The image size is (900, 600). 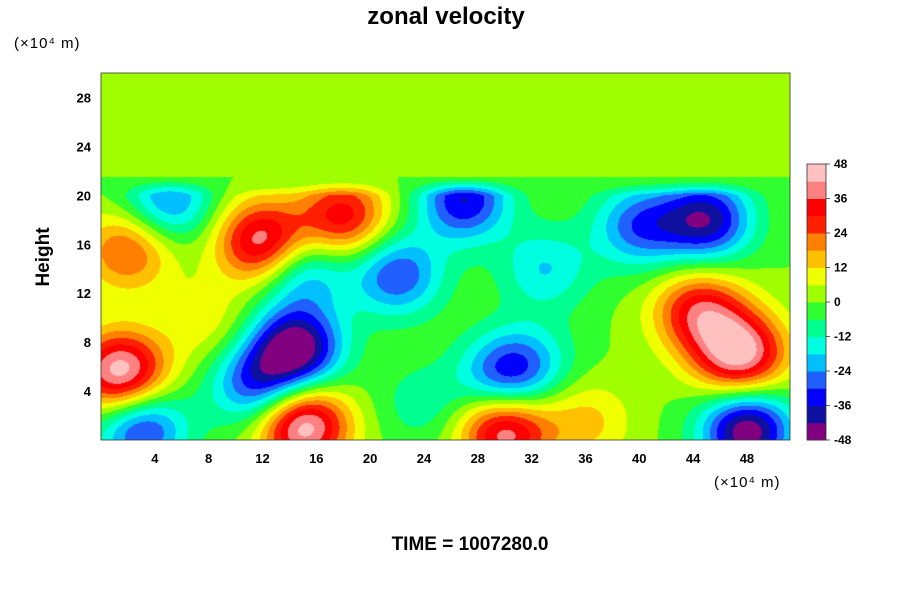 I want to click on colorbar, so click(x=816, y=302).